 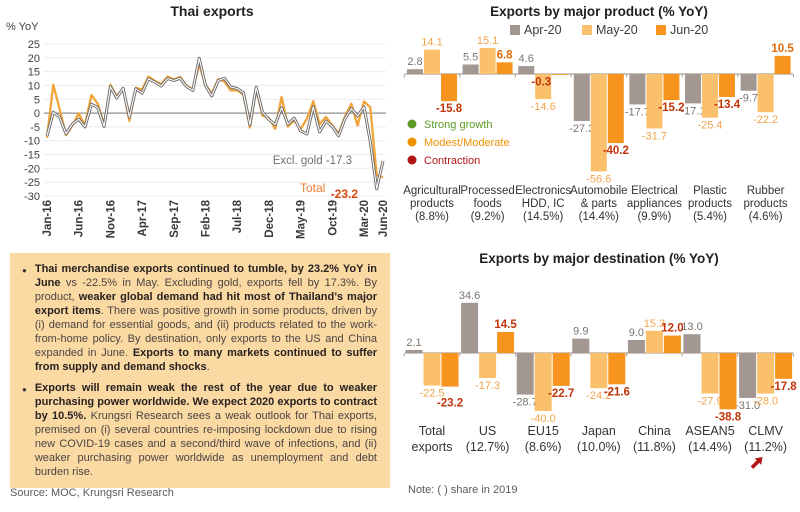 What do you see at coordinates (32, 197) in the screenshot?
I see `y-tick-label: -30` at bounding box center [32, 197].